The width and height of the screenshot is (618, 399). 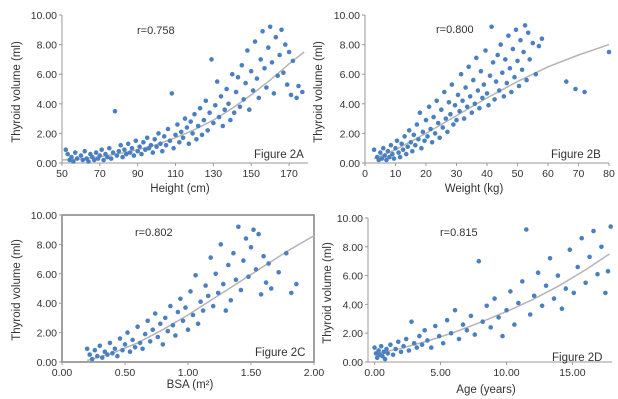 I want to click on y-axis-title: Thyroid volume (ml), so click(x=319, y=92).